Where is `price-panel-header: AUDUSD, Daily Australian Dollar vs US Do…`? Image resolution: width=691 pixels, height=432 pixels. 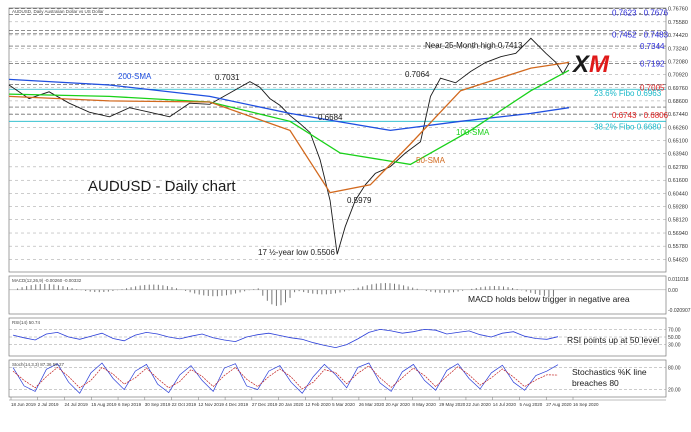
price-panel-header: AUDUSD, Daily Australian Dollar vs US Do… is located at coordinates (58, 11).